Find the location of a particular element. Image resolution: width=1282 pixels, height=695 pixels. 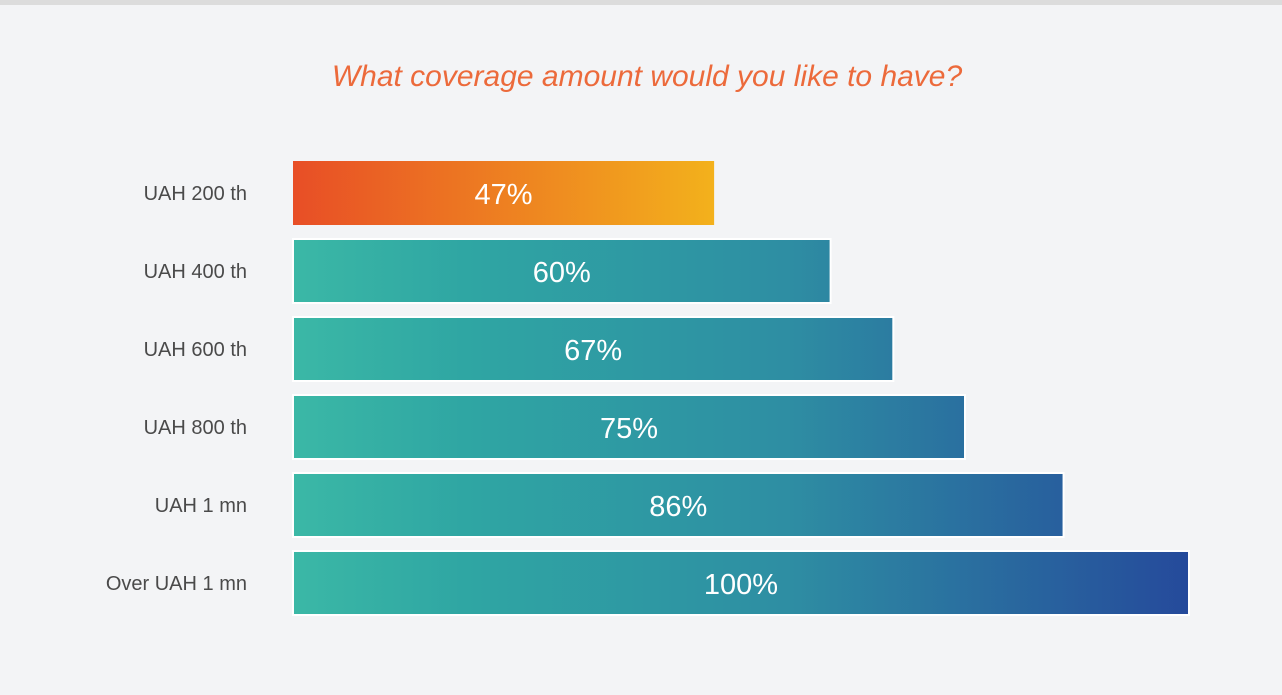

bar-value-label: 67% is located at coordinates (593, 351).